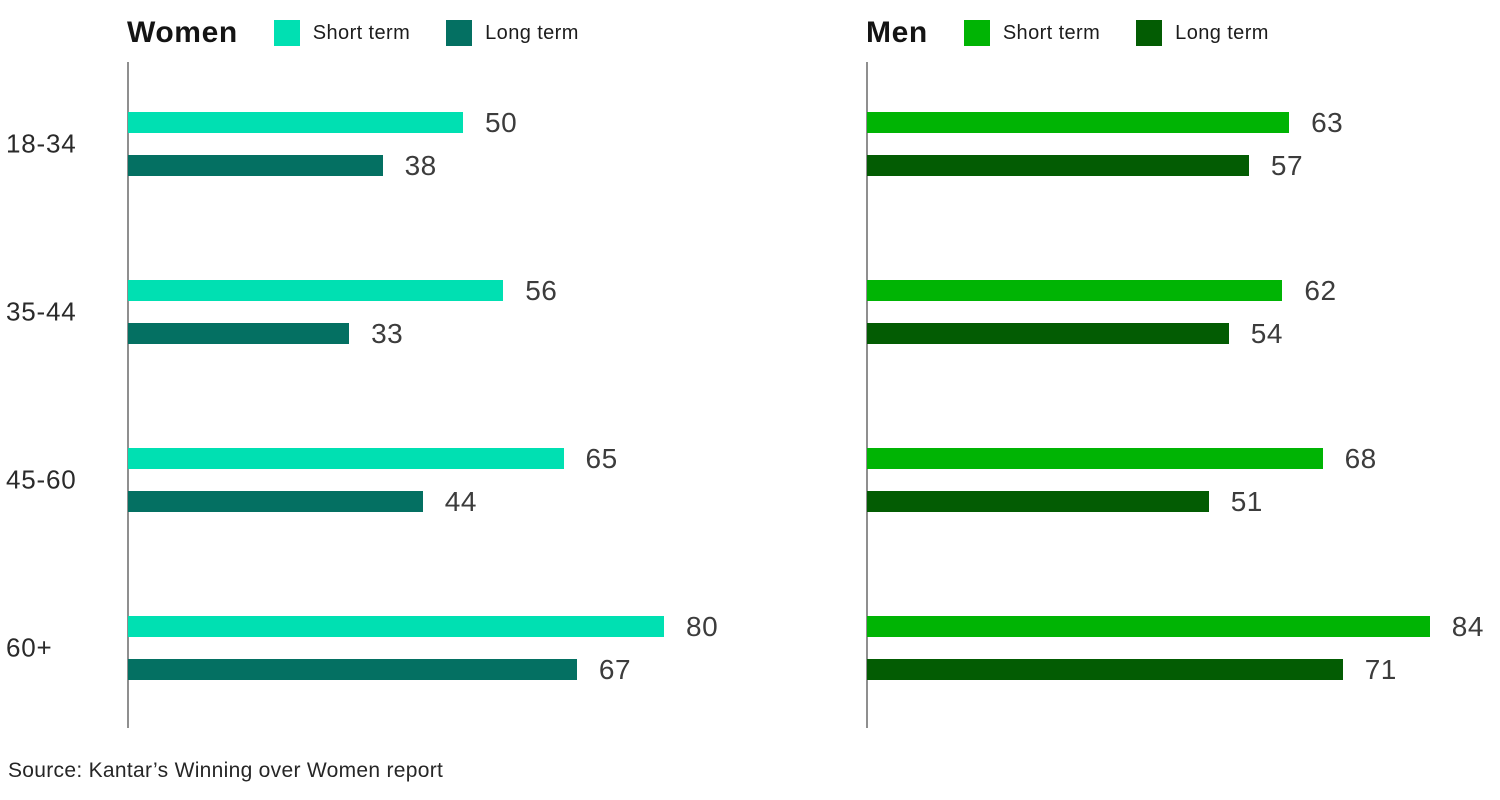 This screenshot has height=800, width=1500. Describe the element at coordinates (541, 290) in the screenshot. I see `bar-value-label: 56` at that location.